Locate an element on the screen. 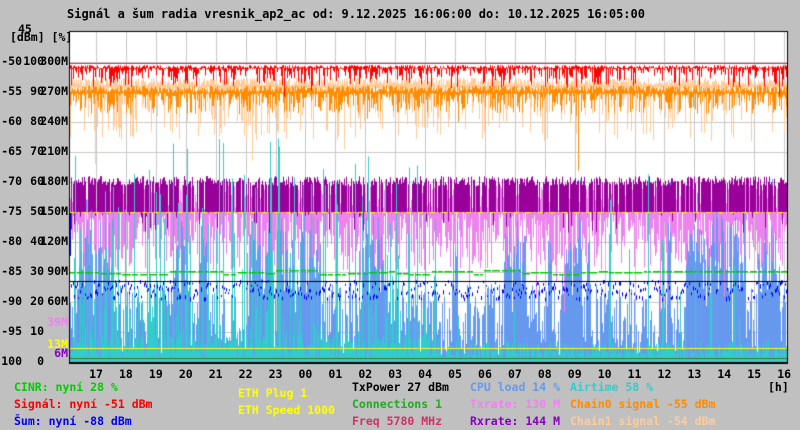 The width and height of the screenshot is (800, 430). x-tick-label: 23 is located at coordinates (275, 374).